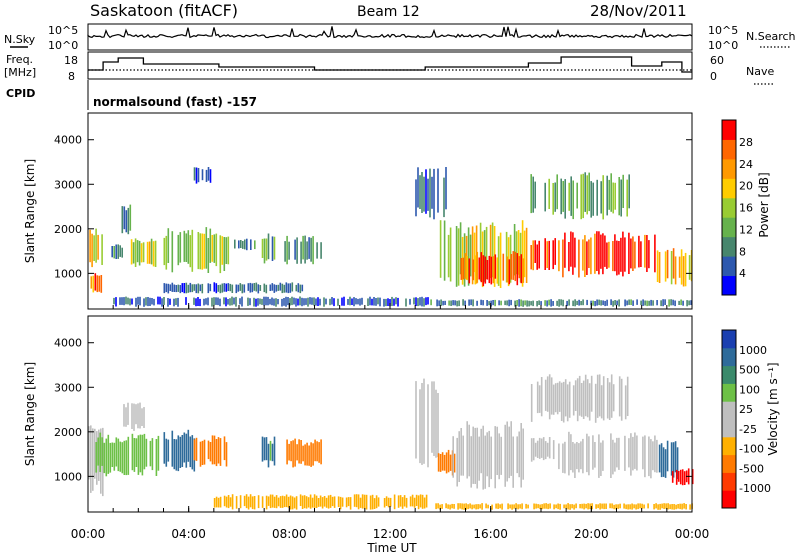  Describe the element at coordinates (591, 534) in the screenshot. I see `x-tick-label: 20:00` at that location.